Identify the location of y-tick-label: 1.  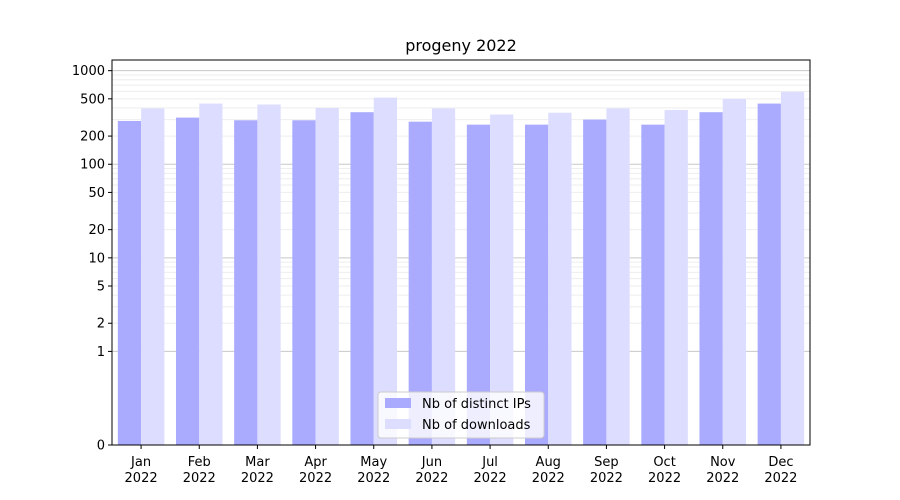
(101, 352).